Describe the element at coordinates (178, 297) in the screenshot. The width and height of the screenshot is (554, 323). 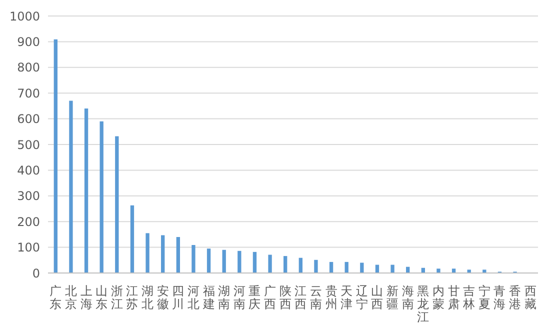
I see `x-tick-label: 四川` at that location.